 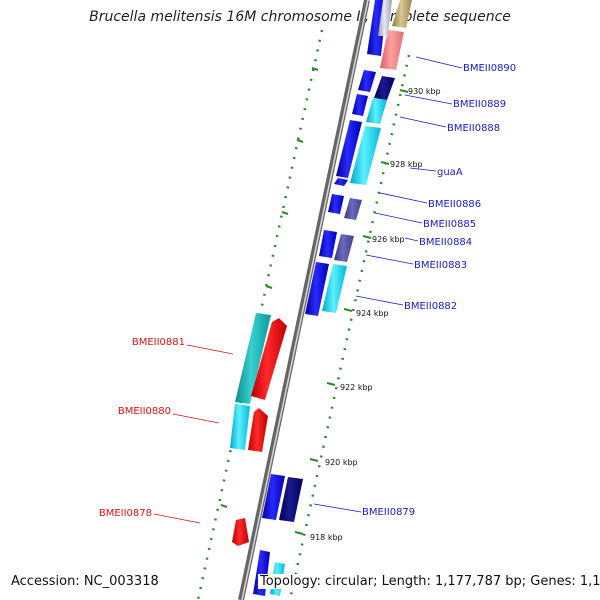 What do you see at coordinates (440, 265) in the screenshot?
I see `gene-label-forward: BMEII0883` at bounding box center [440, 265].